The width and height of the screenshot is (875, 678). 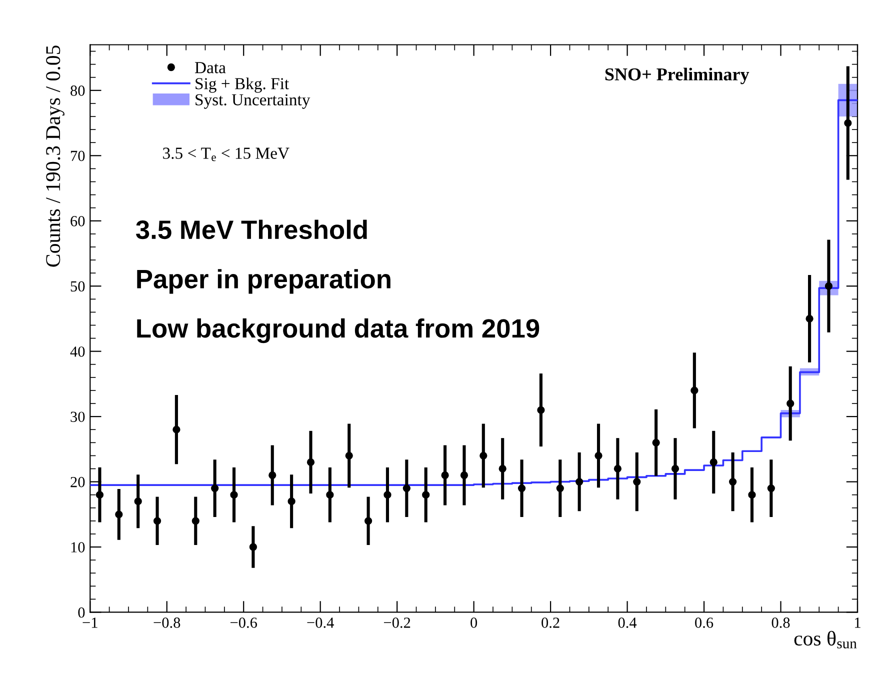 What do you see at coordinates (243, 85) in the screenshot?
I see `legend-label: Sig + Bkg. Fit` at bounding box center [243, 85].